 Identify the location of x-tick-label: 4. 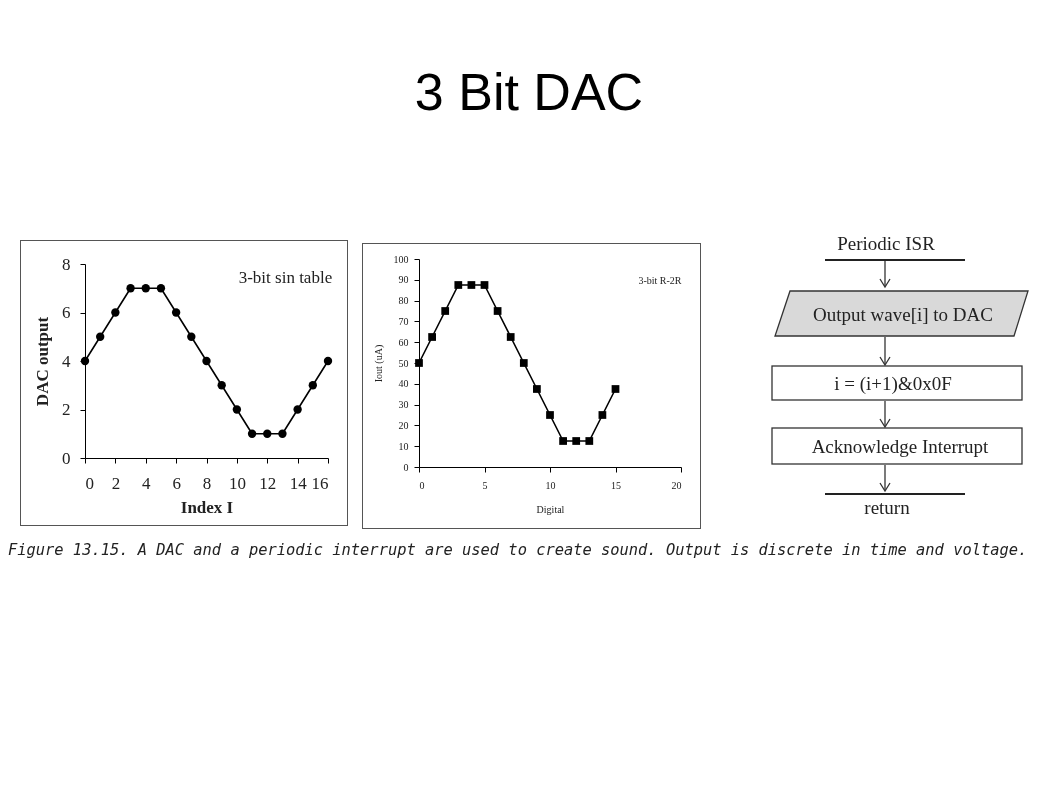
(146, 483).